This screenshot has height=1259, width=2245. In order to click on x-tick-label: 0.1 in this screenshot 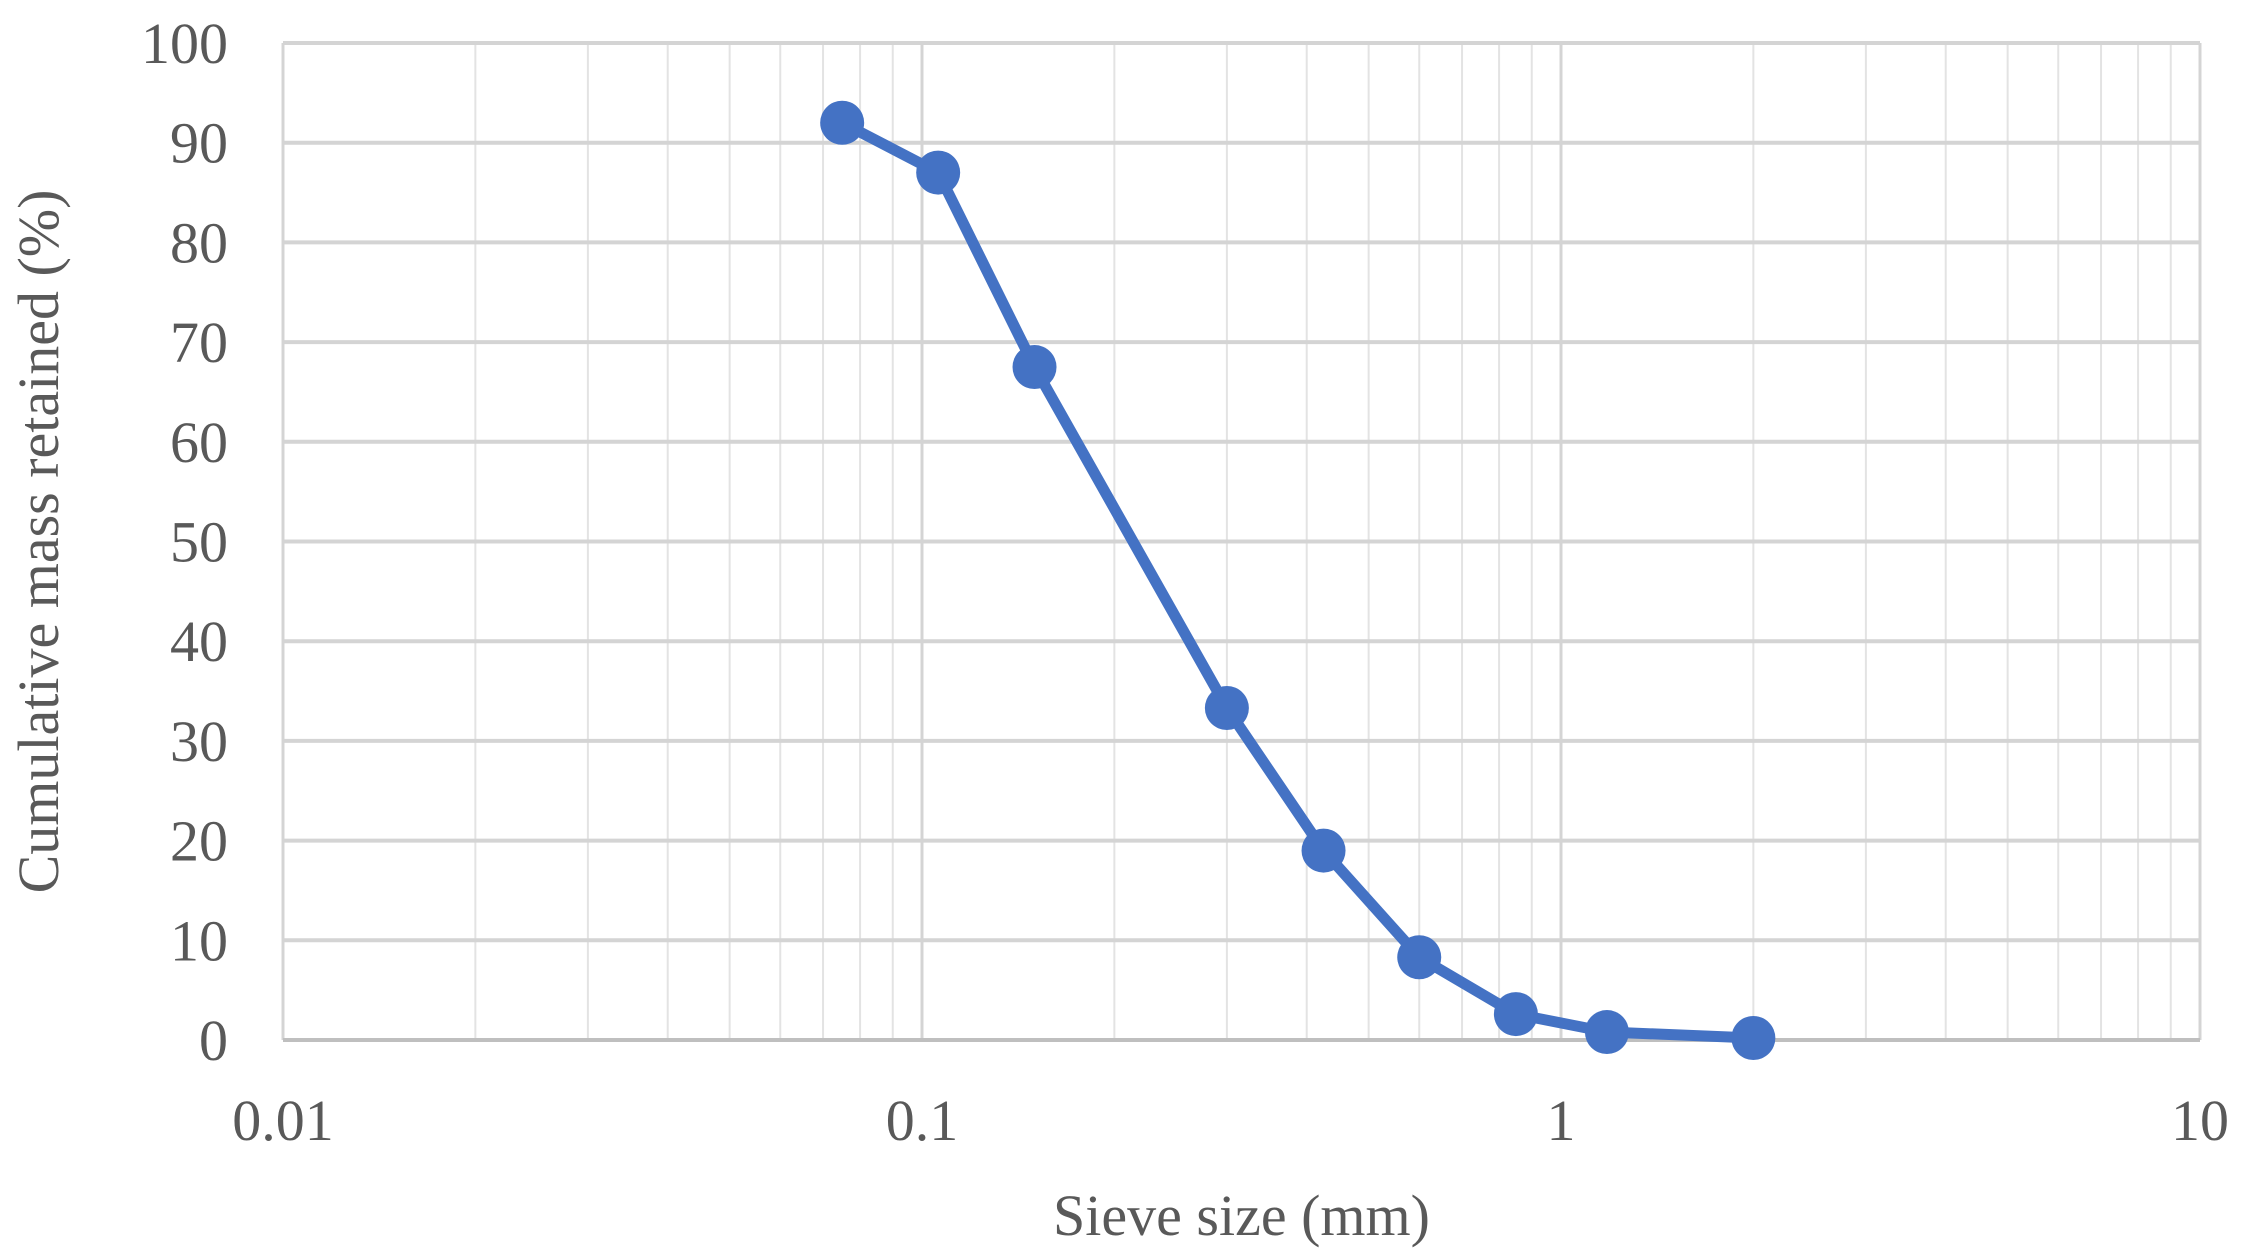, I will do `click(922, 1120)`.